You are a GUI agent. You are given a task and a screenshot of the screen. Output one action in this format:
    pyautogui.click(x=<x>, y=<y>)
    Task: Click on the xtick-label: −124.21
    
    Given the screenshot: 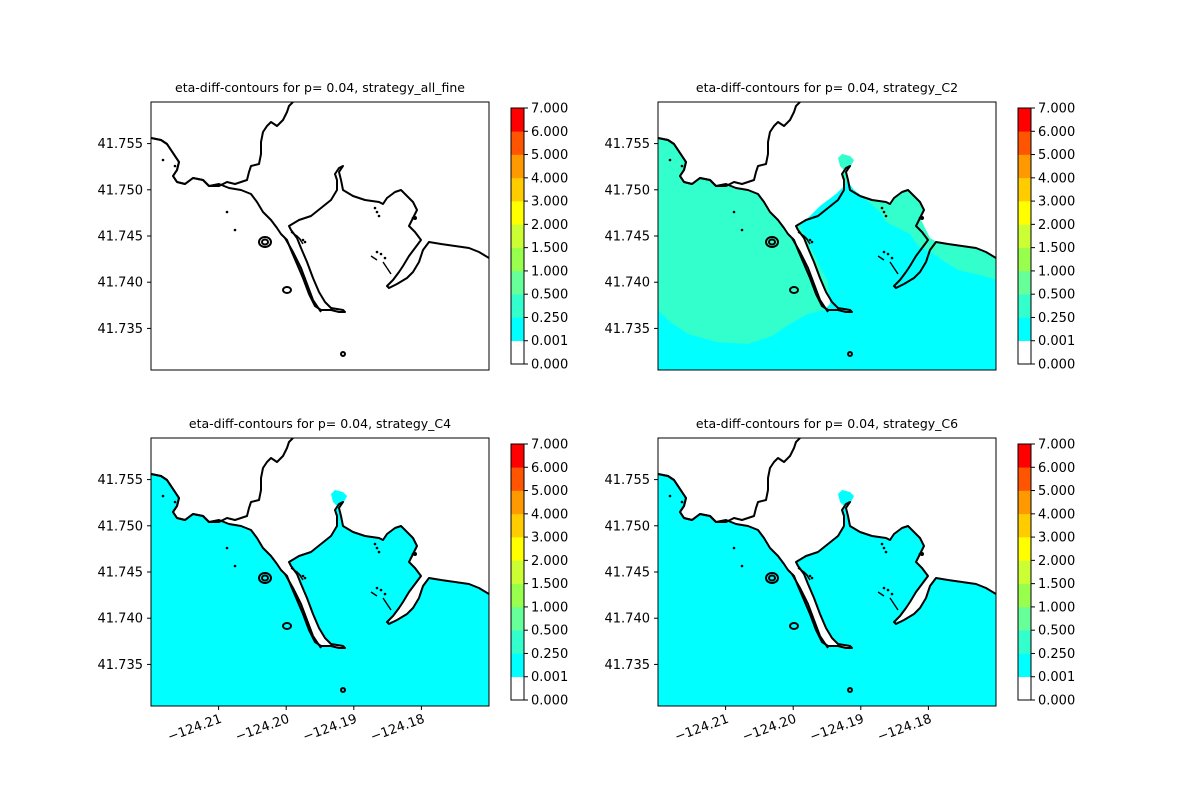 What is the action you would take?
    pyautogui.click(x=195, y=728)
    